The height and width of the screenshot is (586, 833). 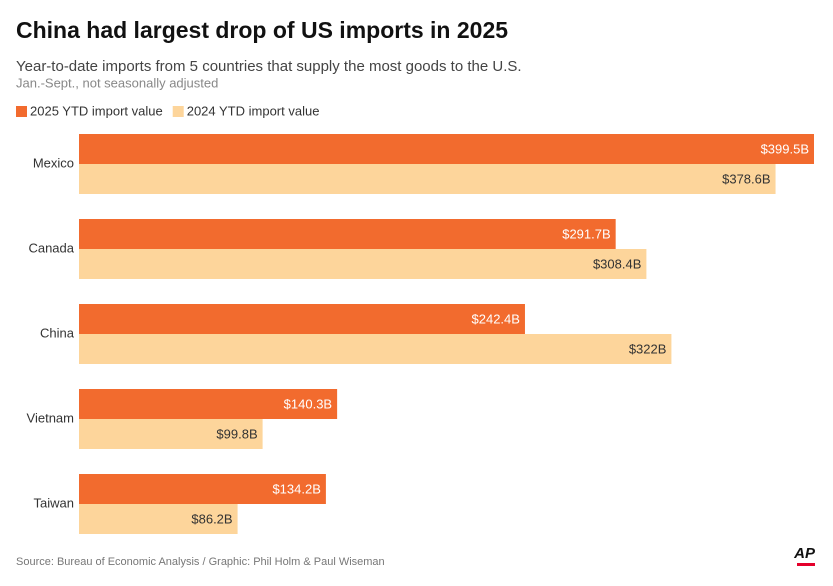 What do you see at coordinates (117, 82) in the screenshot?
I see `chart-note: Jan.-Sept., not seasonally adjusted` at bounding box center [117, 82].